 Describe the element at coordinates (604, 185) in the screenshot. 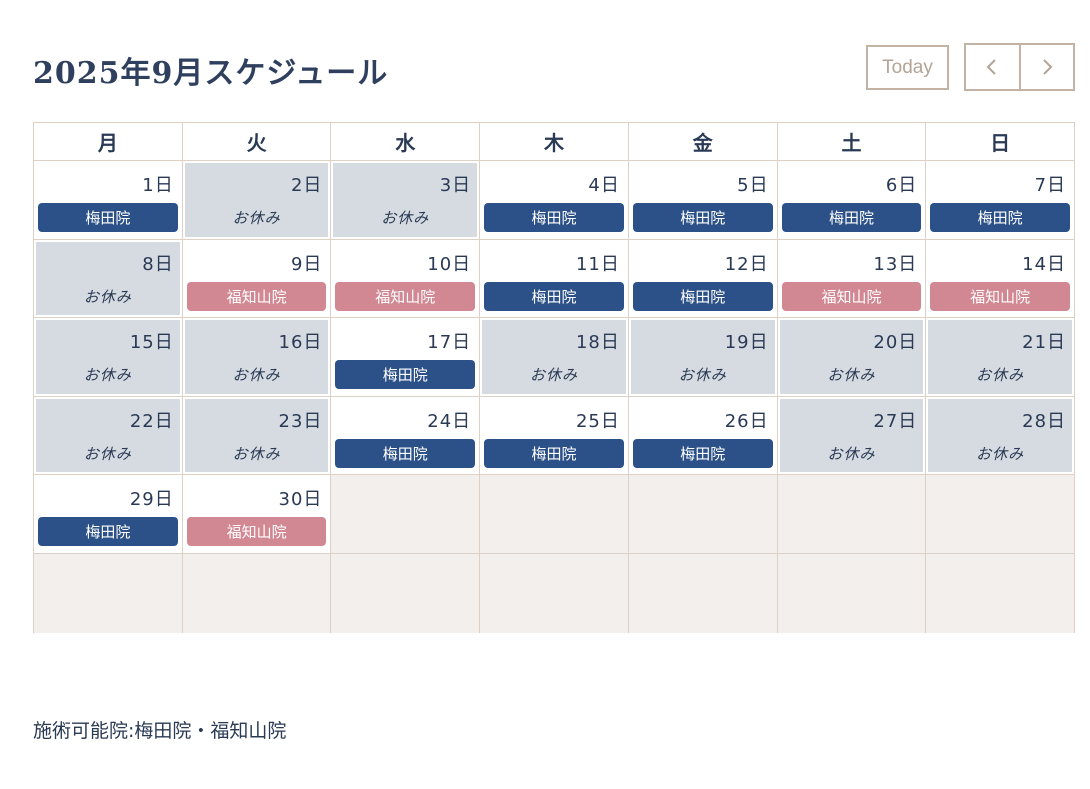

I see `day-number: 4日` at that location.